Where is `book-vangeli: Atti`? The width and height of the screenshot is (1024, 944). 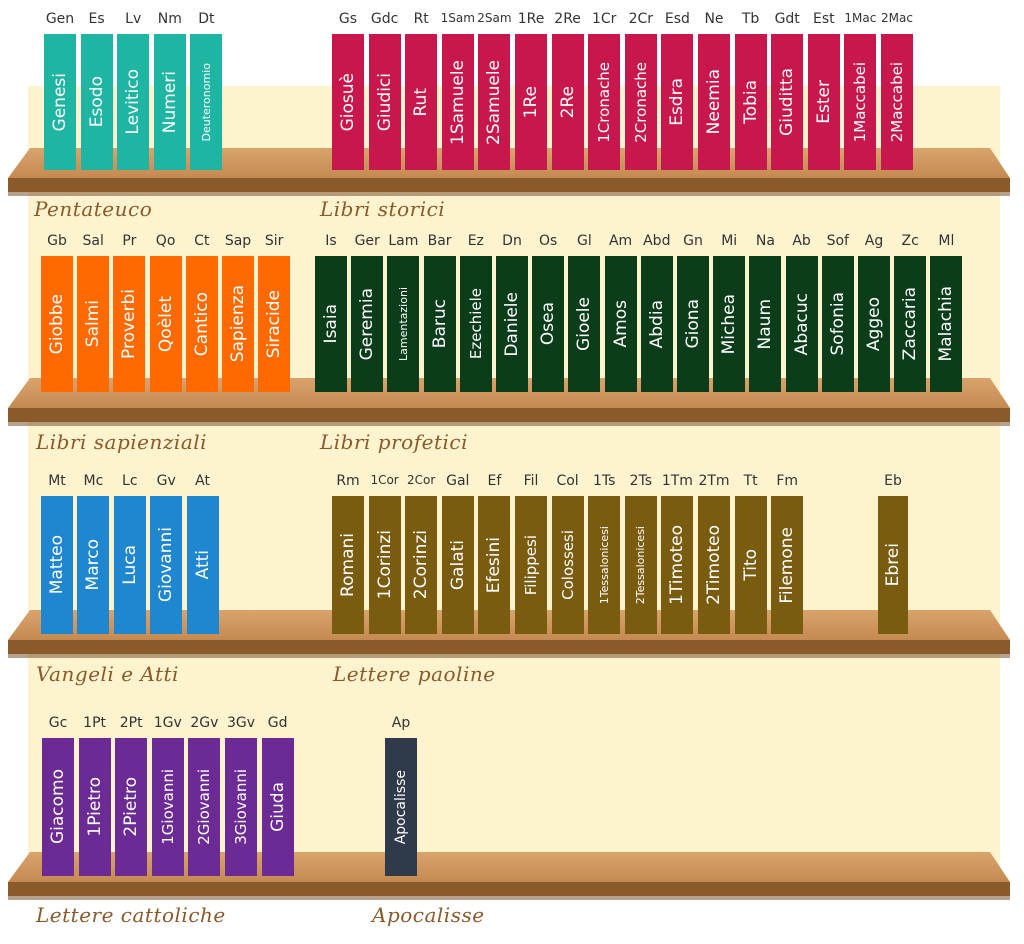
book-vangeli: Atti is located at coordinates (202, 565).